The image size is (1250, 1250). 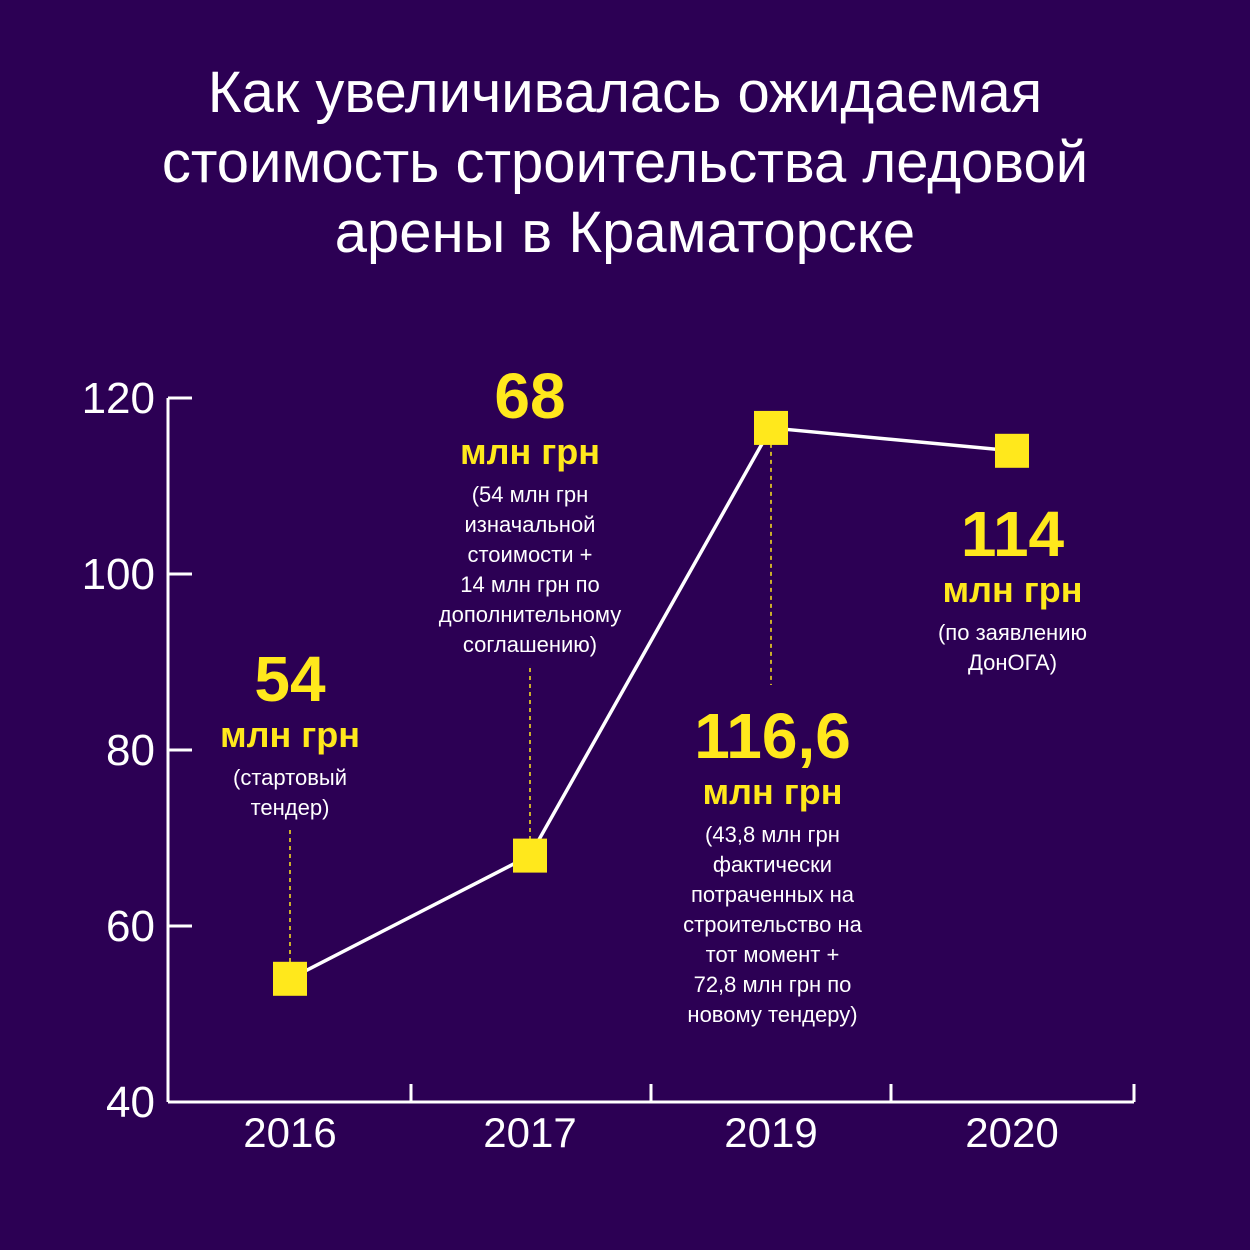 I want to click on y-tick-label: 100, so click(x=118, y=574).